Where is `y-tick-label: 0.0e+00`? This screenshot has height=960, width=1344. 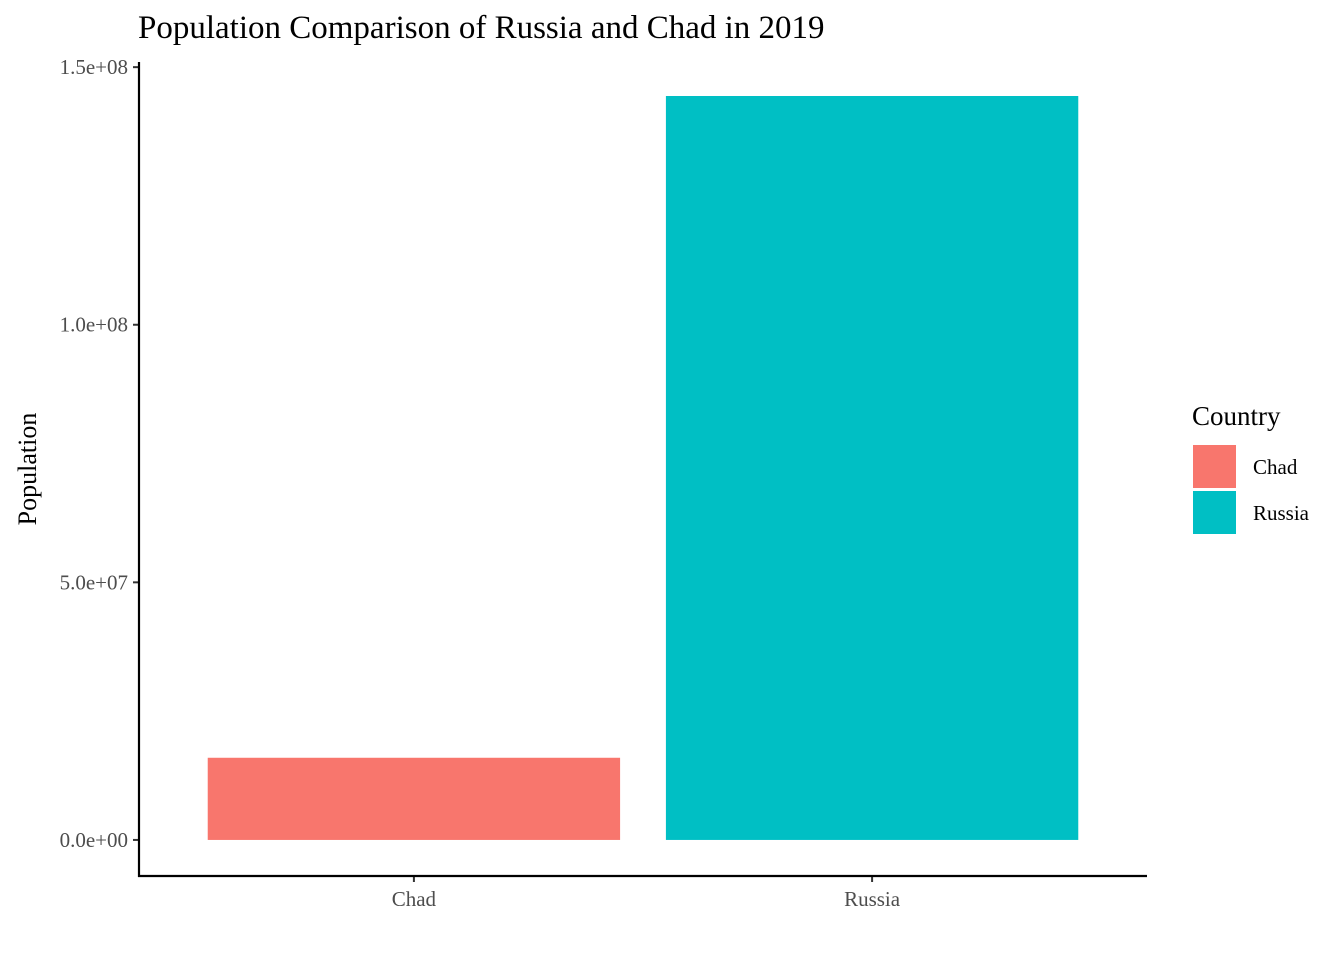 y-tick-label: 0.0e+00 is located at coordinates (94, 840).